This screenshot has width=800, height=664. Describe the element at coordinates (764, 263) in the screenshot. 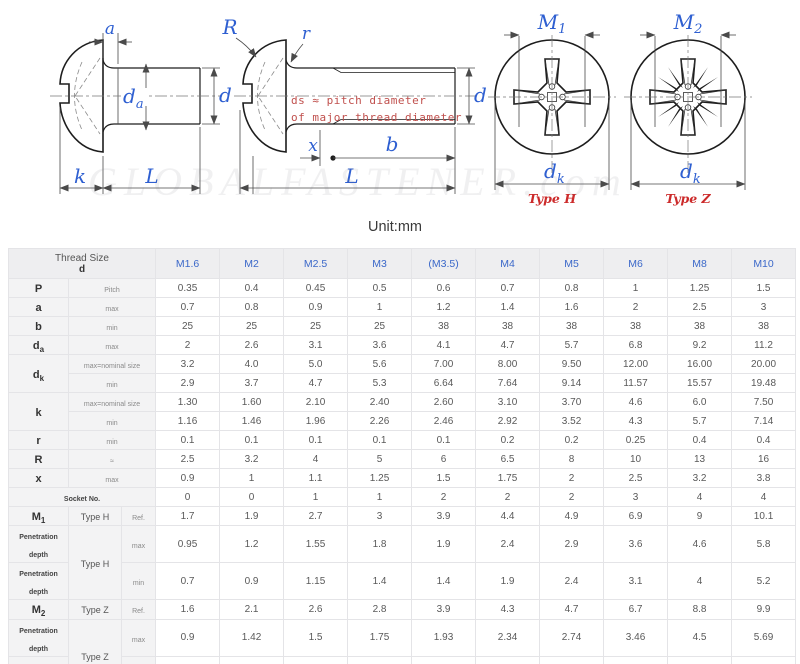

I see `column-header: M10` at that location.